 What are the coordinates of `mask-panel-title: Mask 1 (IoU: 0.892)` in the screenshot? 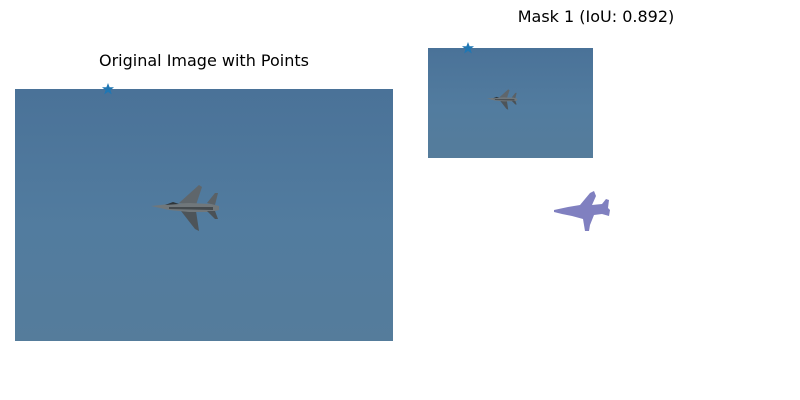 It's located at (596, 16).